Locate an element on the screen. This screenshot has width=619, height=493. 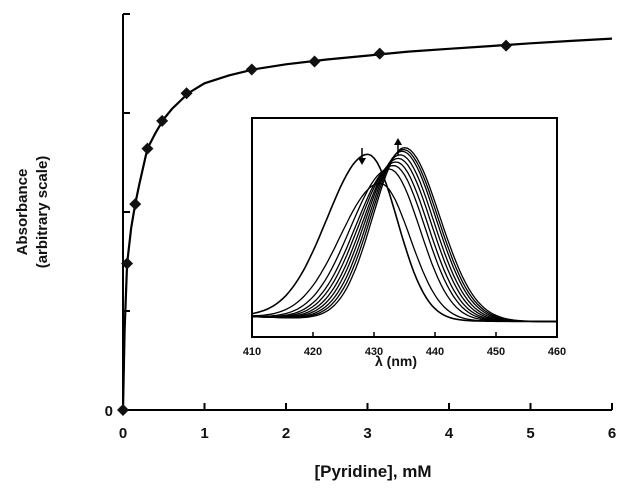
inset-x-ticks: 410 420 430 440 450 460 is located at coordinates (404, 345).